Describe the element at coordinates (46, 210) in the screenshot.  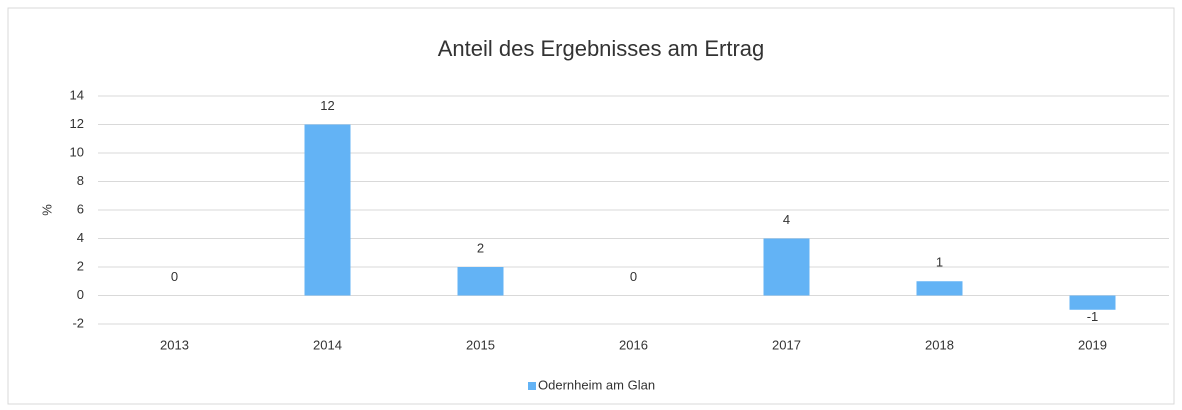
I see `y-axis-label: %` at that location.